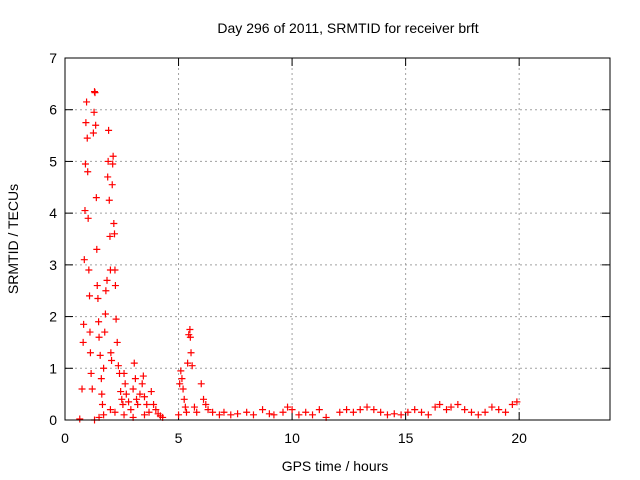  What do you see at coordinates (13, 239) in the screenshot?
I see `y-axis-label: SRMTID / TECUs` at bounding box center [13, 239].